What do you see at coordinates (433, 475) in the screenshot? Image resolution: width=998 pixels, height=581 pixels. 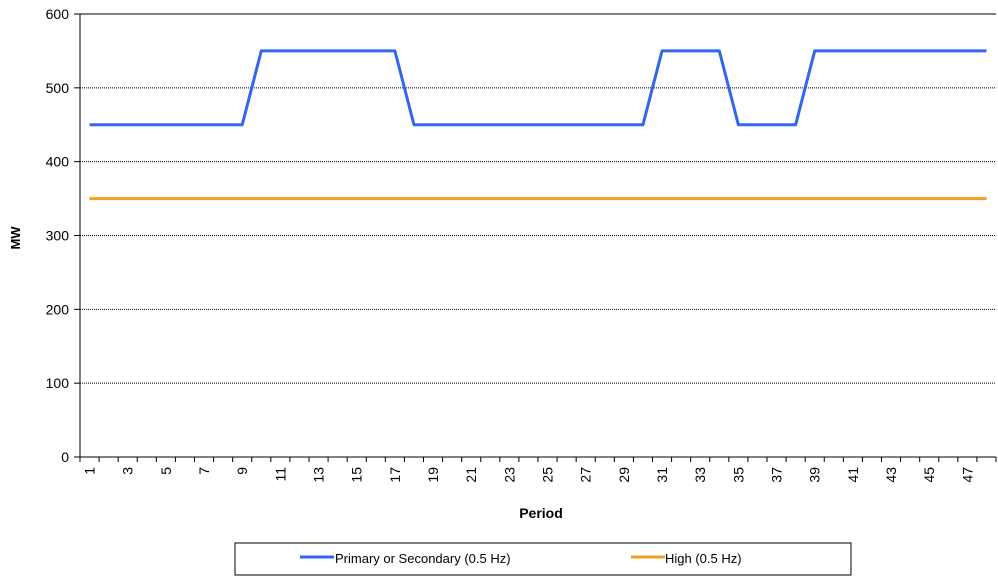 I see `x-tick-label: 19` at bounding box center [433, 475].